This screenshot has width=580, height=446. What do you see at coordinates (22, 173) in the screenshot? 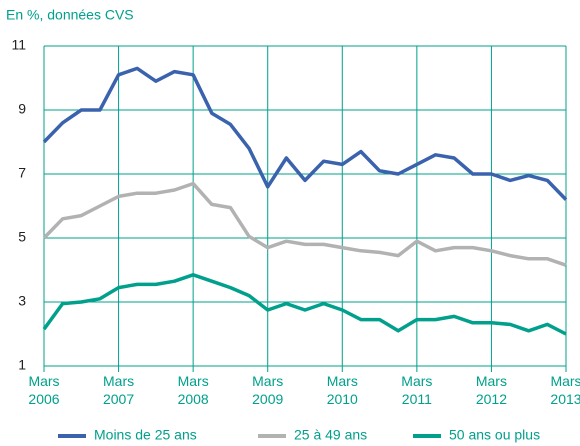
I see `y-tick-label: 7` at bounding box center [22, 173].